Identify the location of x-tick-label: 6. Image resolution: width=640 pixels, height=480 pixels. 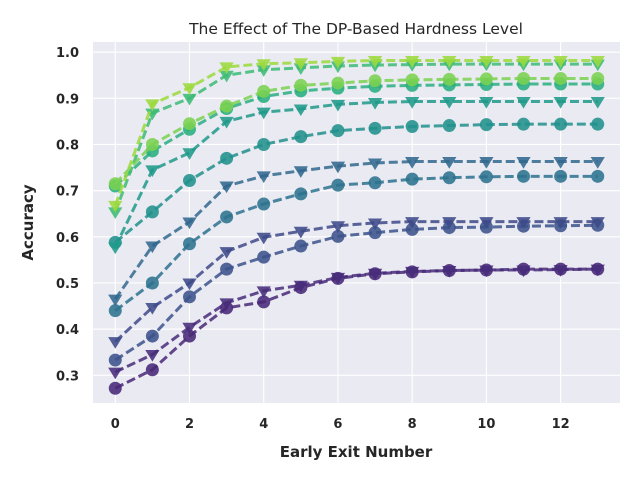
(337, 424).